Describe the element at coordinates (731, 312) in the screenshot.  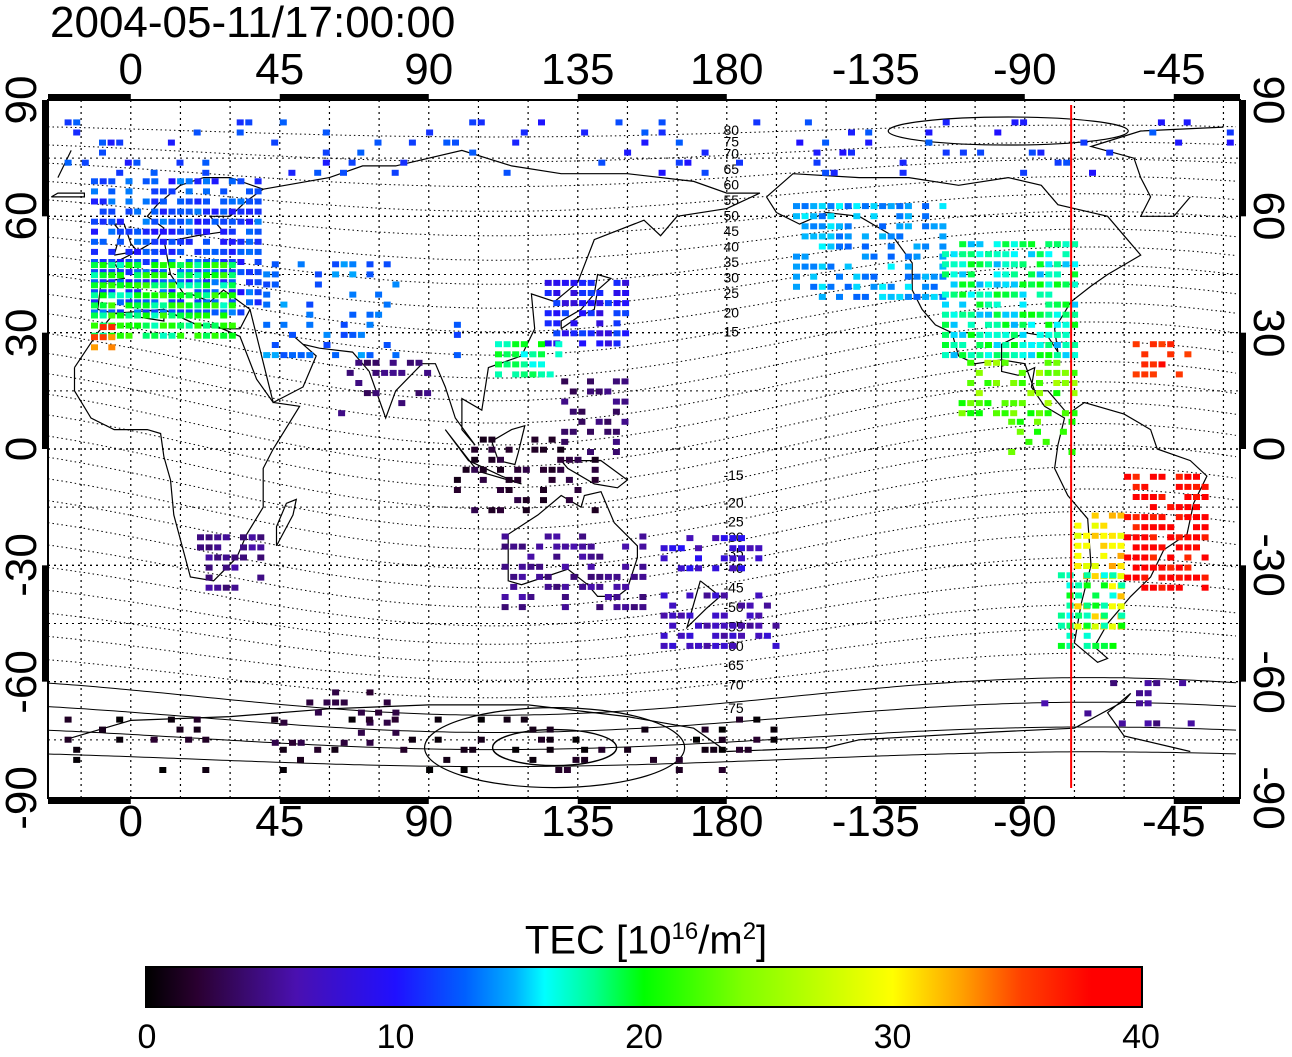
I see `contour-label: 20` at that location.